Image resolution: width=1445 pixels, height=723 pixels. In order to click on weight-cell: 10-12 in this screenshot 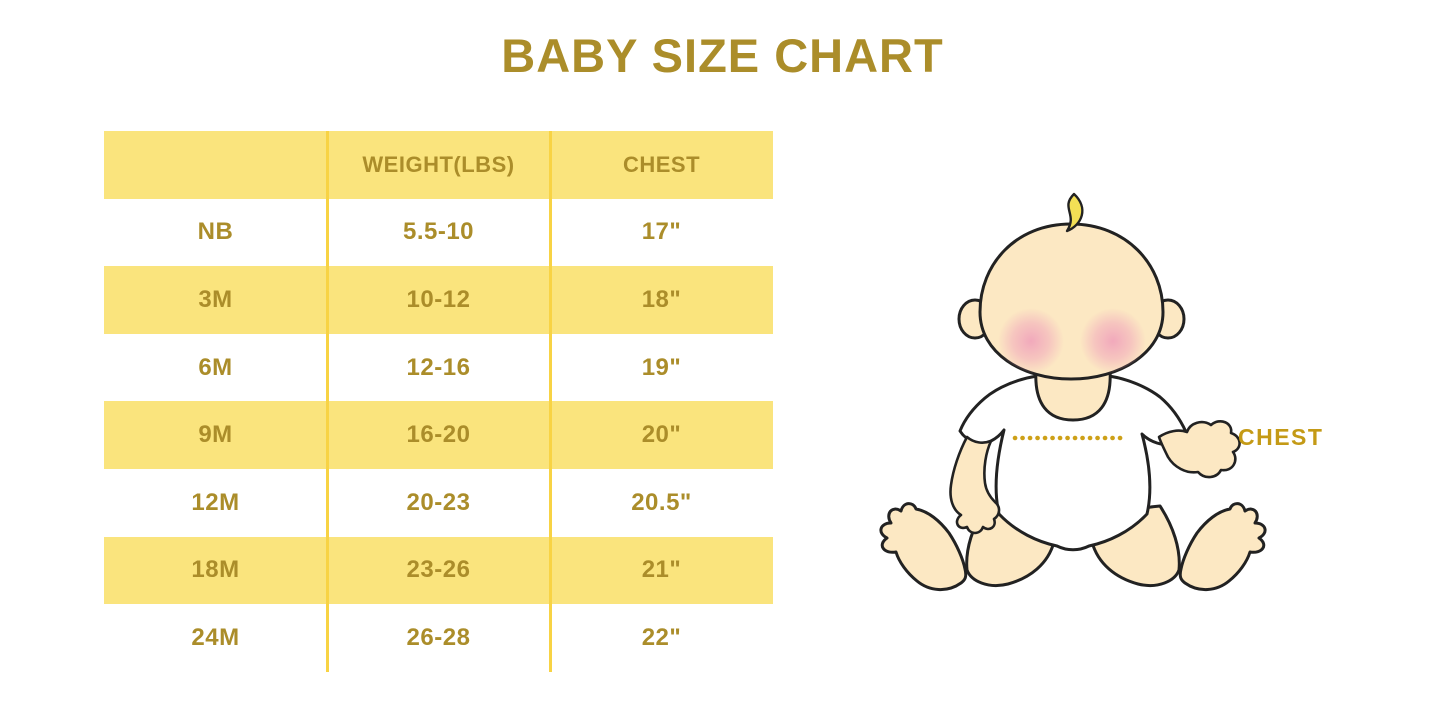, I will do `click(438, 299)`.